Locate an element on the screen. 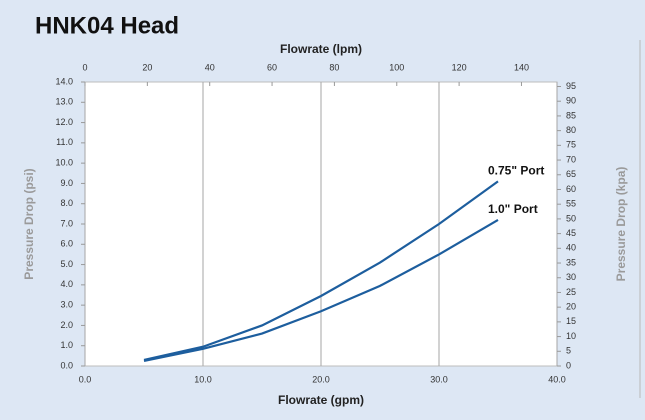  x-tick-label: 20.0 is located at coordinates (321, 379).